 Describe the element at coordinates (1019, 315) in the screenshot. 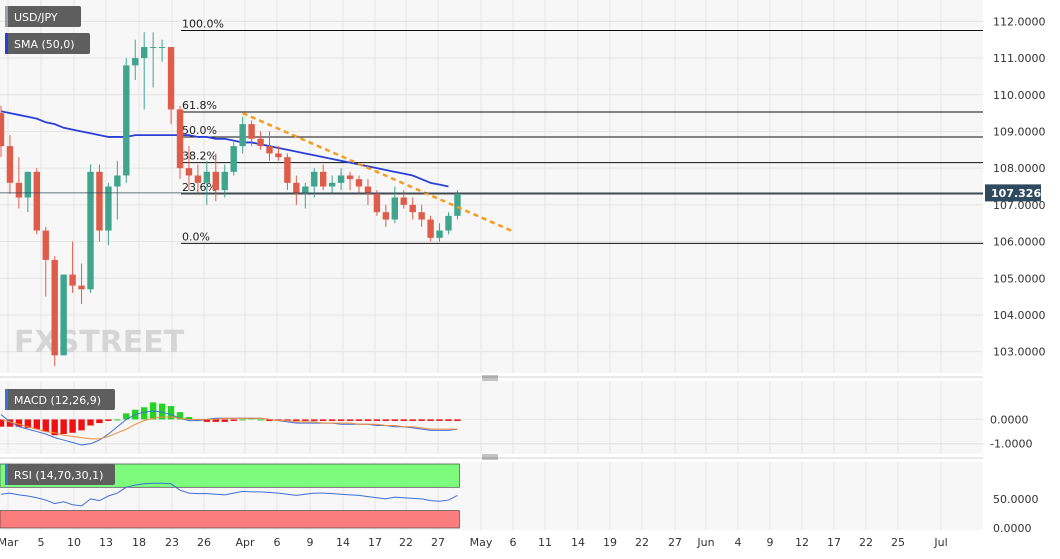

I see `price-tick-label: 104.0000` at that location.